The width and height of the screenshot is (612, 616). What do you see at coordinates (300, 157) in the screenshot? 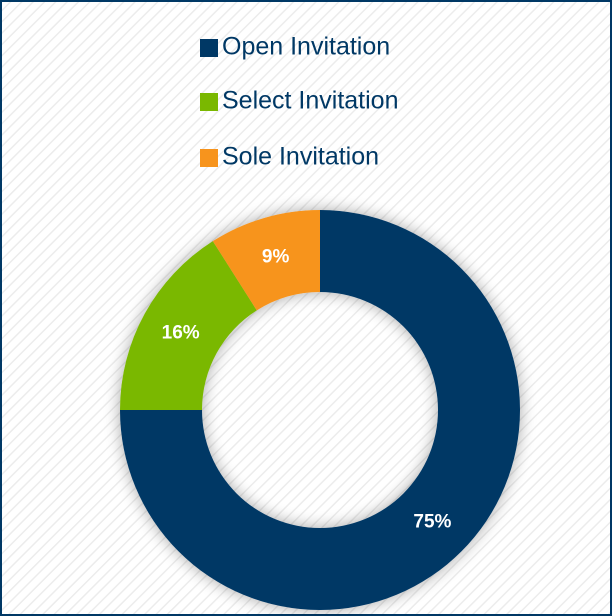
I see `legend-label: Sole Invitation` at bounding box center [300, 157].